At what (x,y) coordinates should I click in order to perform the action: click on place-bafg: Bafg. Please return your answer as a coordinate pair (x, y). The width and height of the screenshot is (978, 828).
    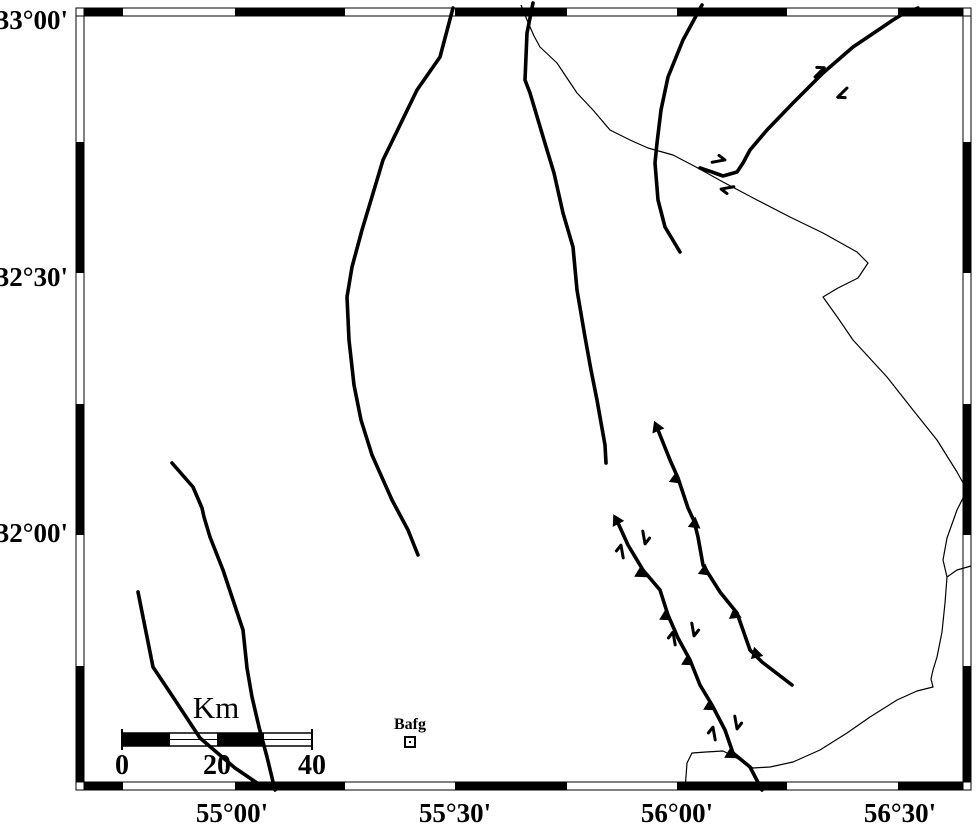
    Looking at the image, I should click on (410, 732).